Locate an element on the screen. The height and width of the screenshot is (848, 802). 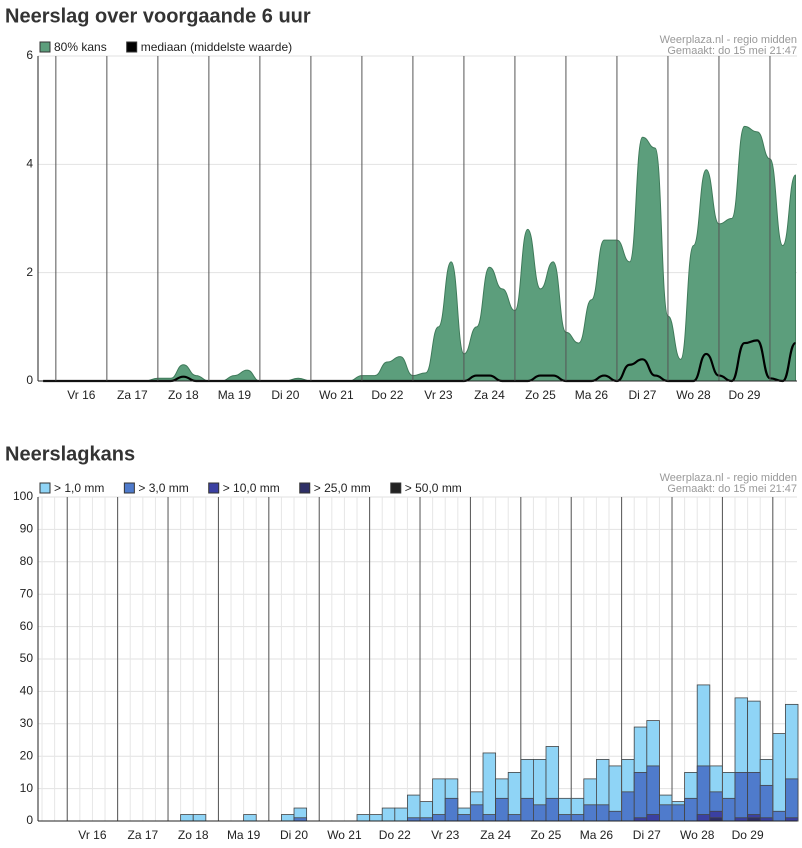
x-tick-label: Wo 28 is located at coordinates (697, 835).